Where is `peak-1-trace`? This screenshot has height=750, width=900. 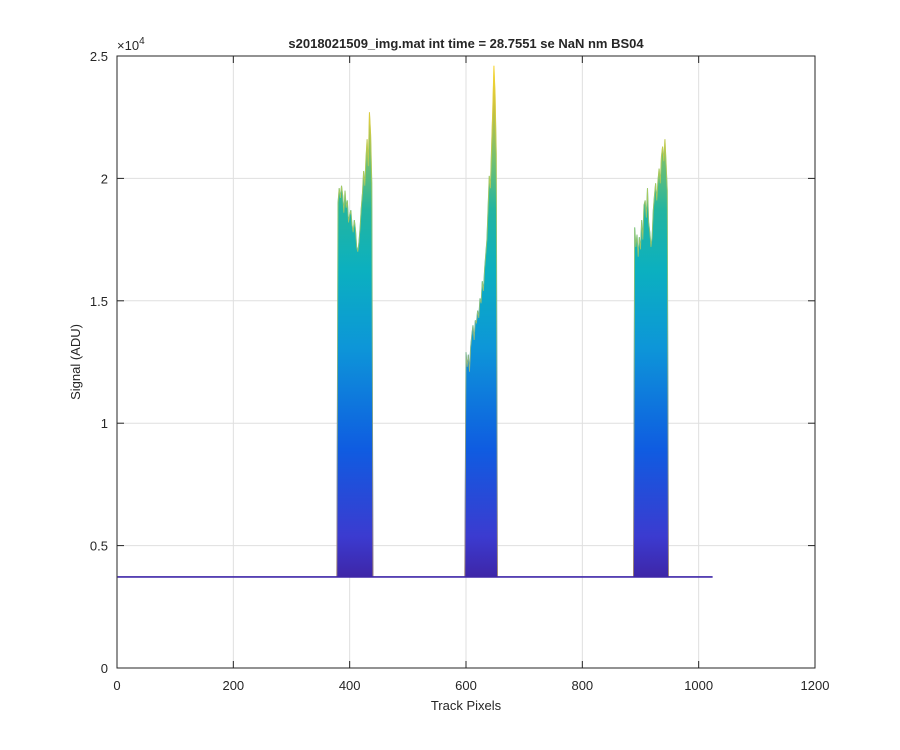 peak-1-trace is located at coordinates (355, 344).